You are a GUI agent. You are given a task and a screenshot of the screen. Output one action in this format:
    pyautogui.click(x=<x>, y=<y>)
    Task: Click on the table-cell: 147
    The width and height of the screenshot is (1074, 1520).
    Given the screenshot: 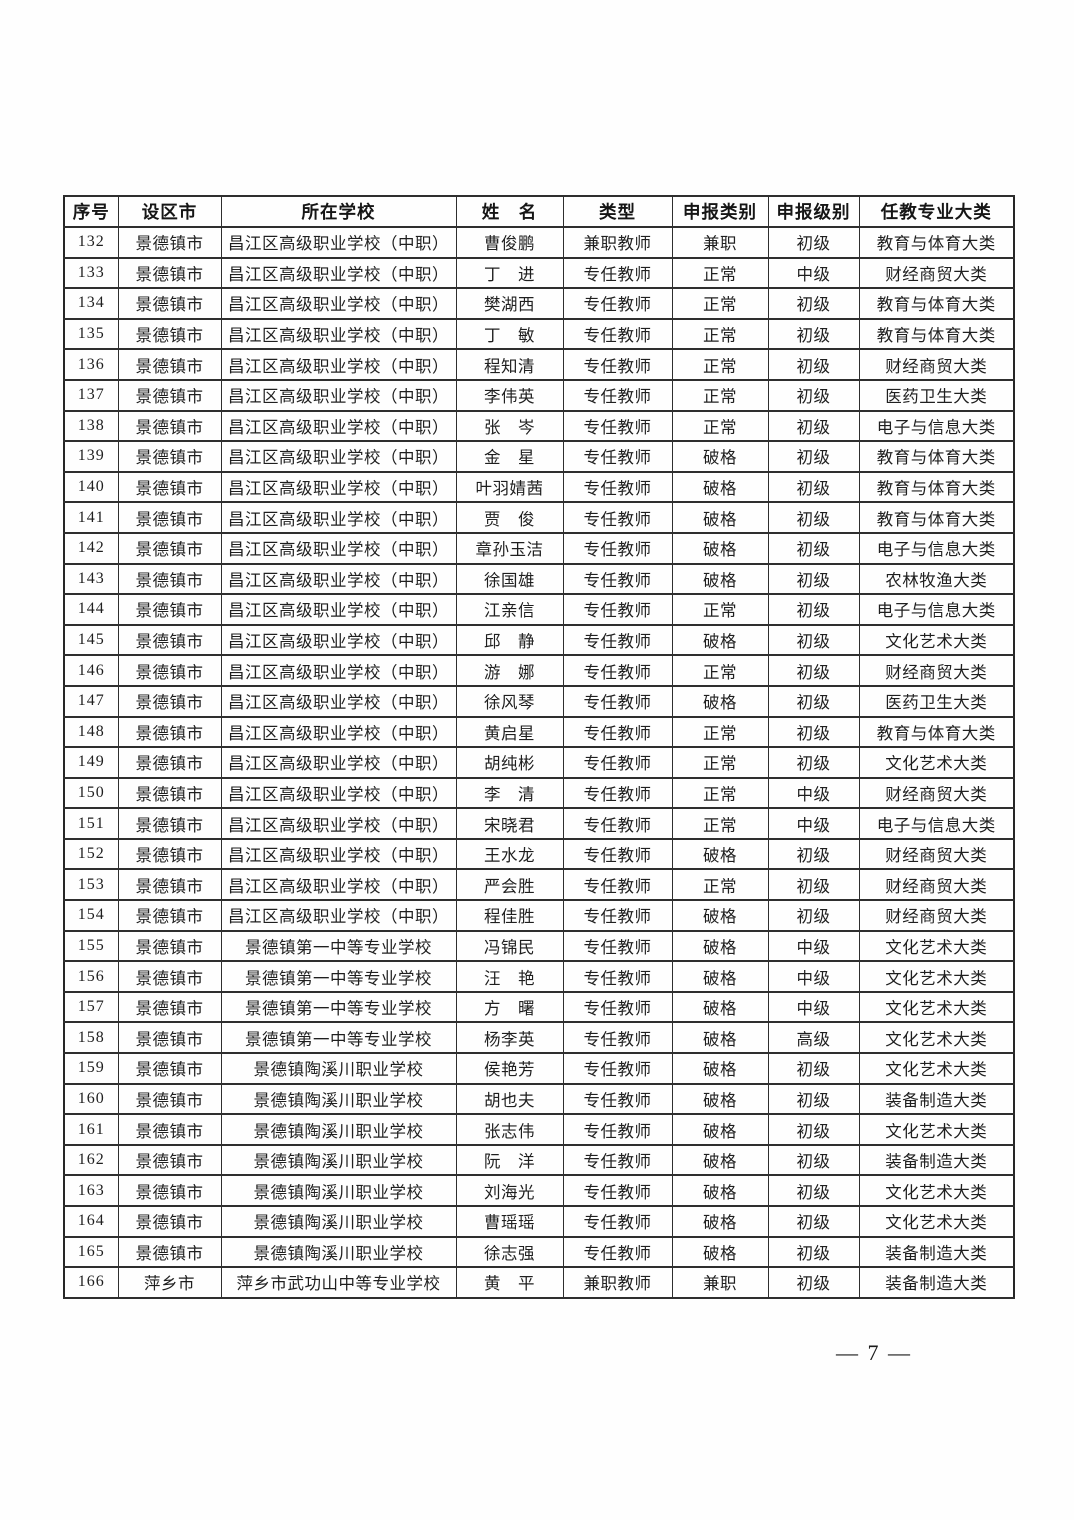 What is the action you would take?
    pyautogui.click(x=91, y=701)
    